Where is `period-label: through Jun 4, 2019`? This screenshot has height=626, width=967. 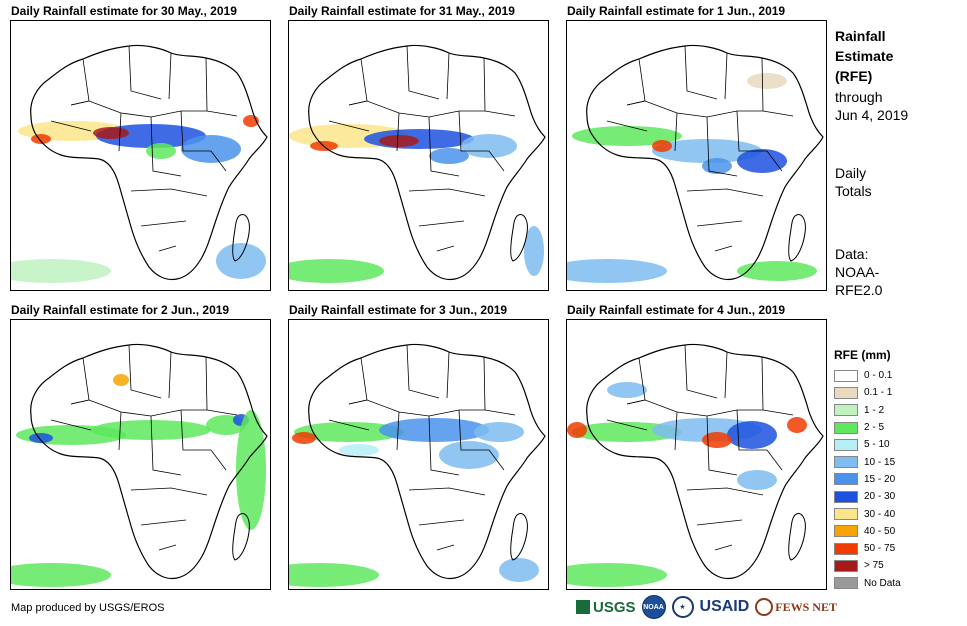 period-label: through Jun 4, 2019 is located at coordinates (871, 106).